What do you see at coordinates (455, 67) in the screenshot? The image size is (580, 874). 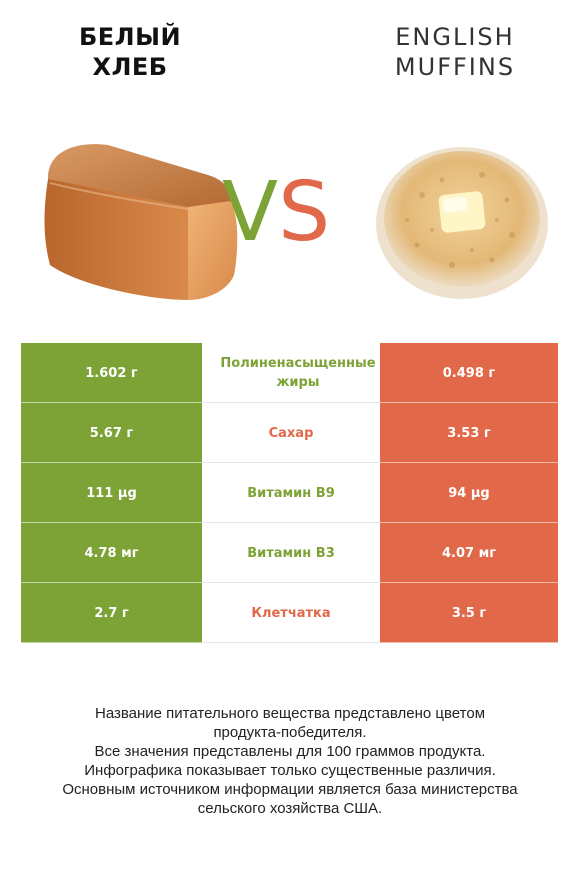 I see `right-food-title-line2: MUFFINS` at bounding box center [455, 67].